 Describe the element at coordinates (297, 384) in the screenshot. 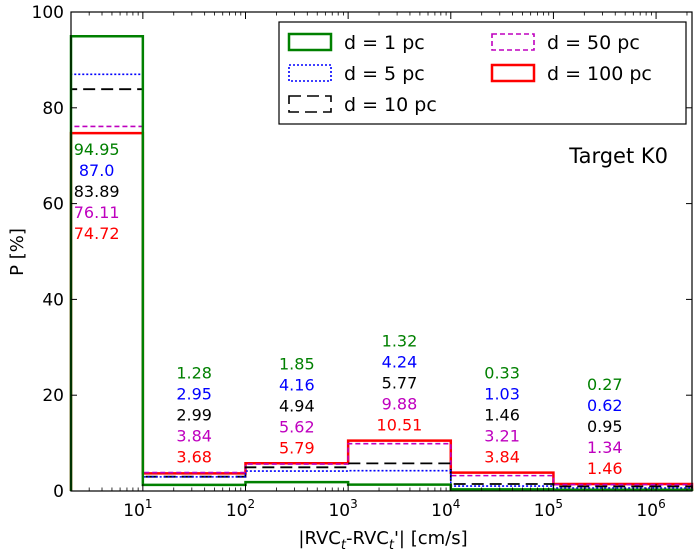

I see `value-label: 4.16` at that location.